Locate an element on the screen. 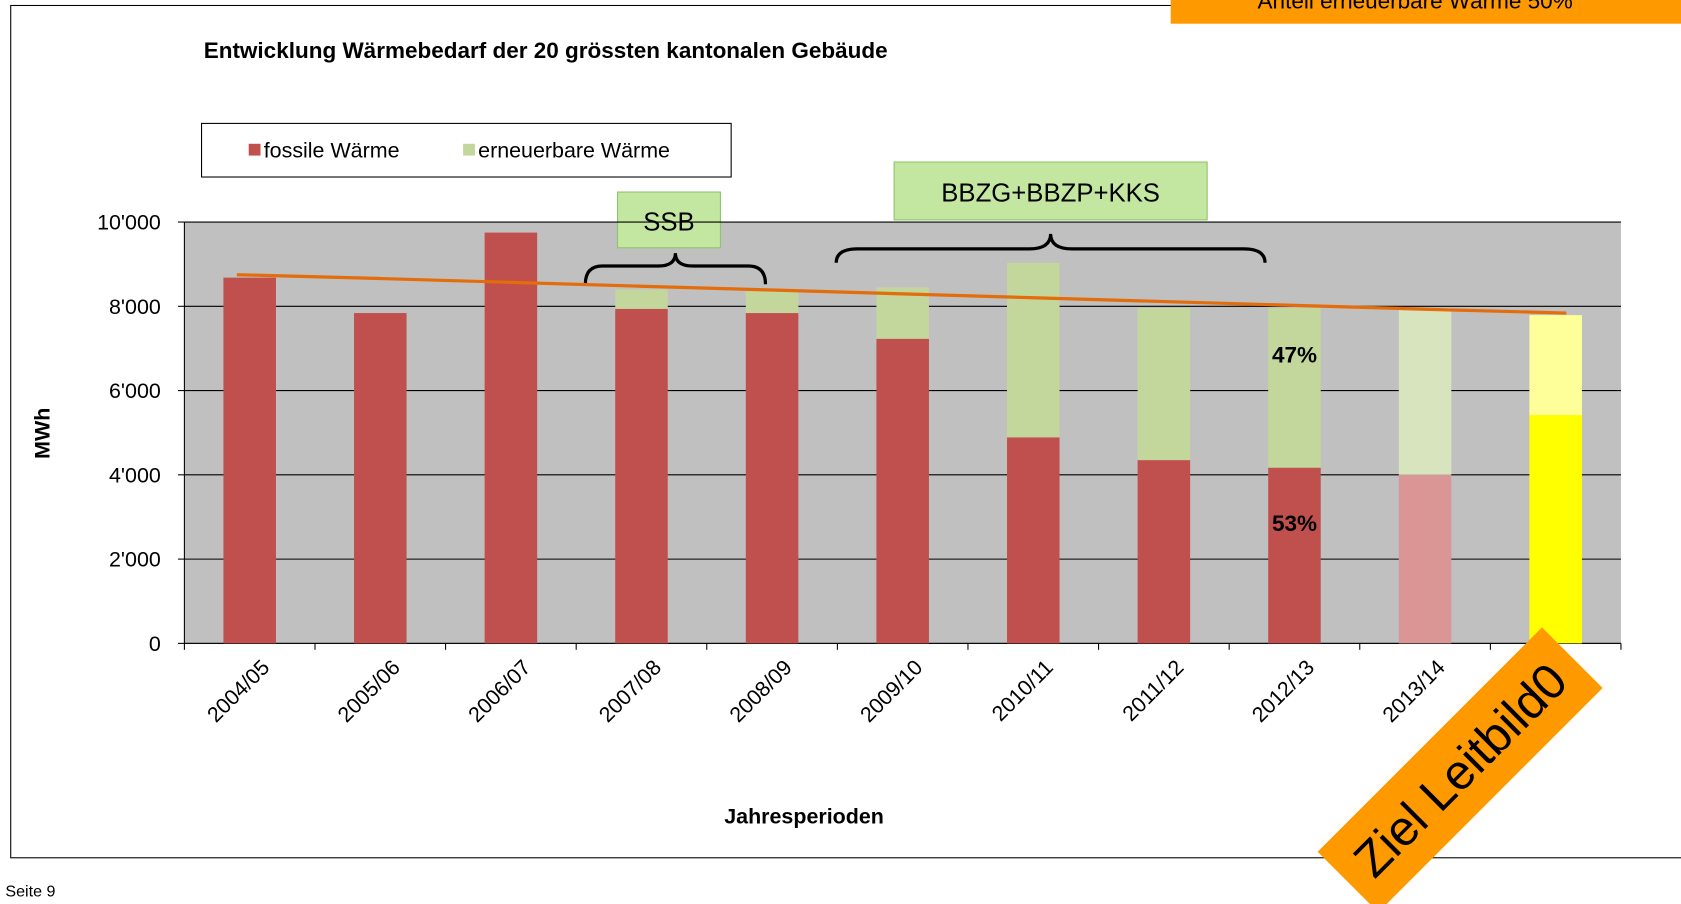 This screenshot has width=1681, height=904. target-box is located at coordinates (1425, 12).